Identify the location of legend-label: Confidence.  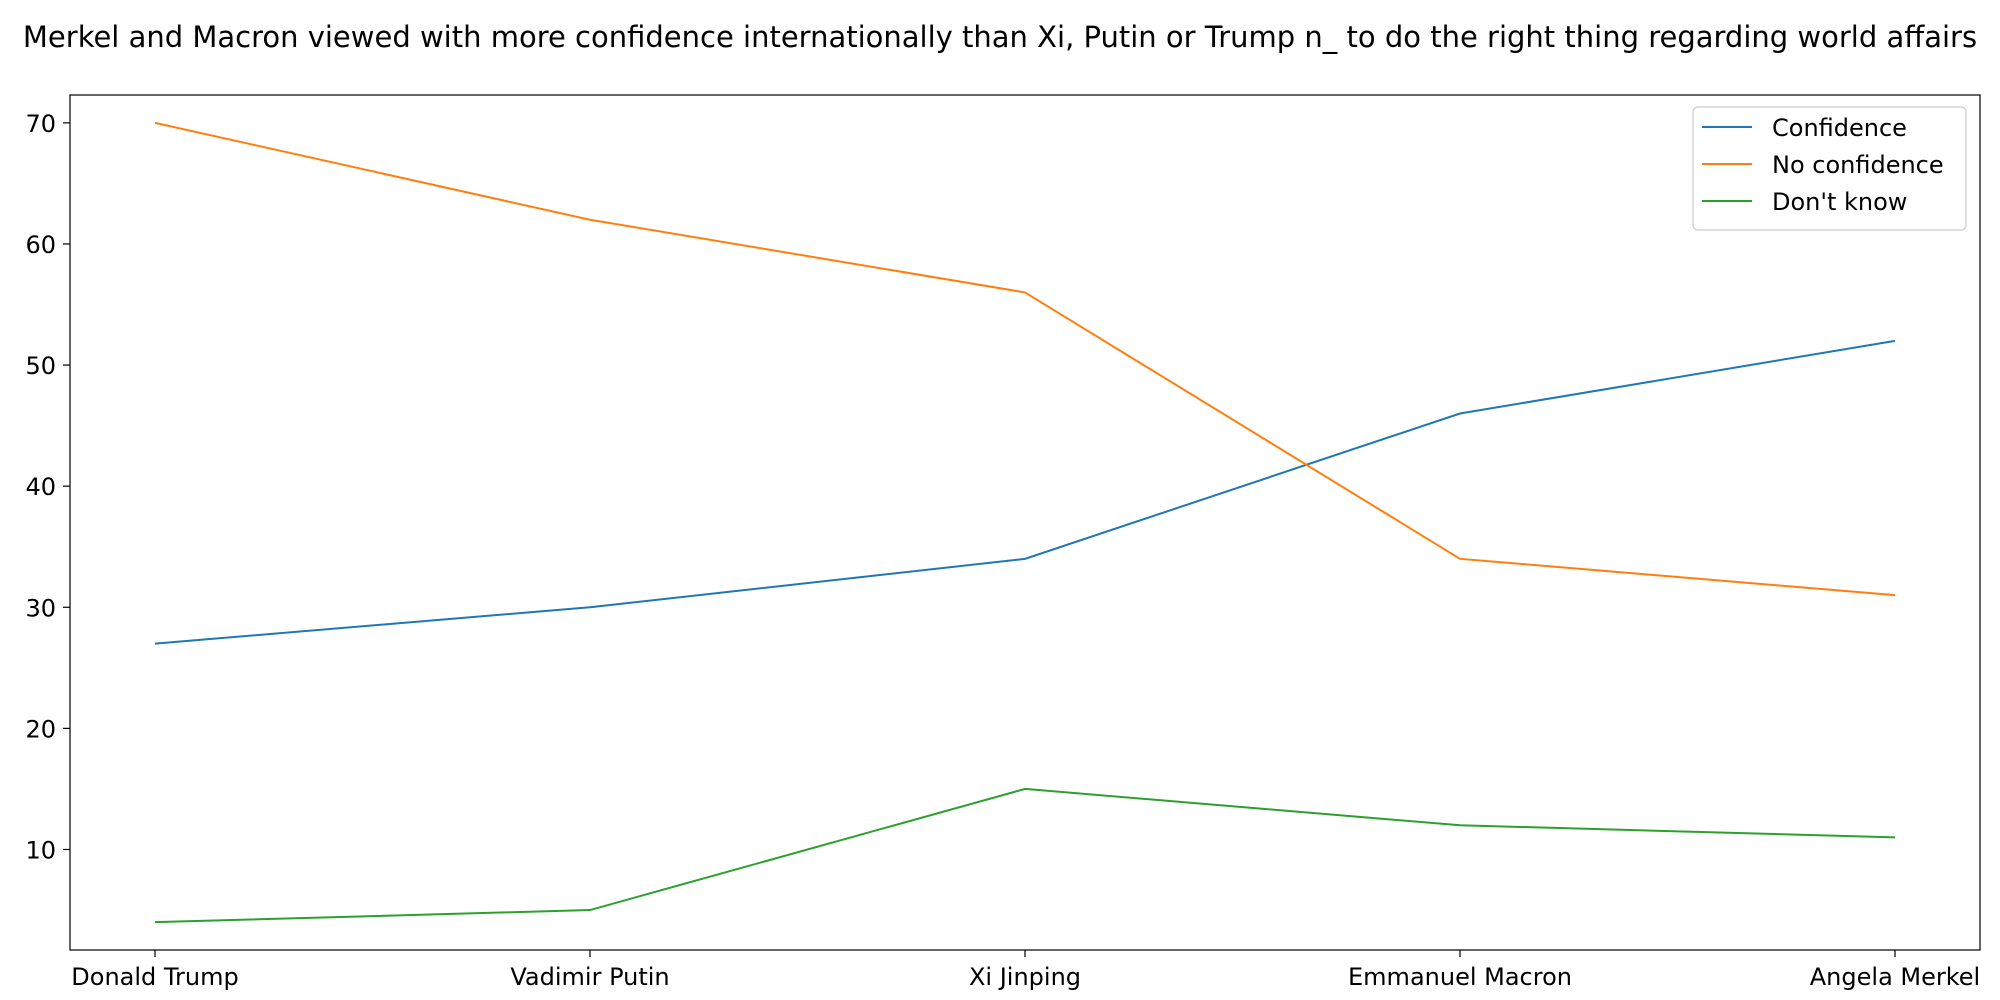
(1839, 128).